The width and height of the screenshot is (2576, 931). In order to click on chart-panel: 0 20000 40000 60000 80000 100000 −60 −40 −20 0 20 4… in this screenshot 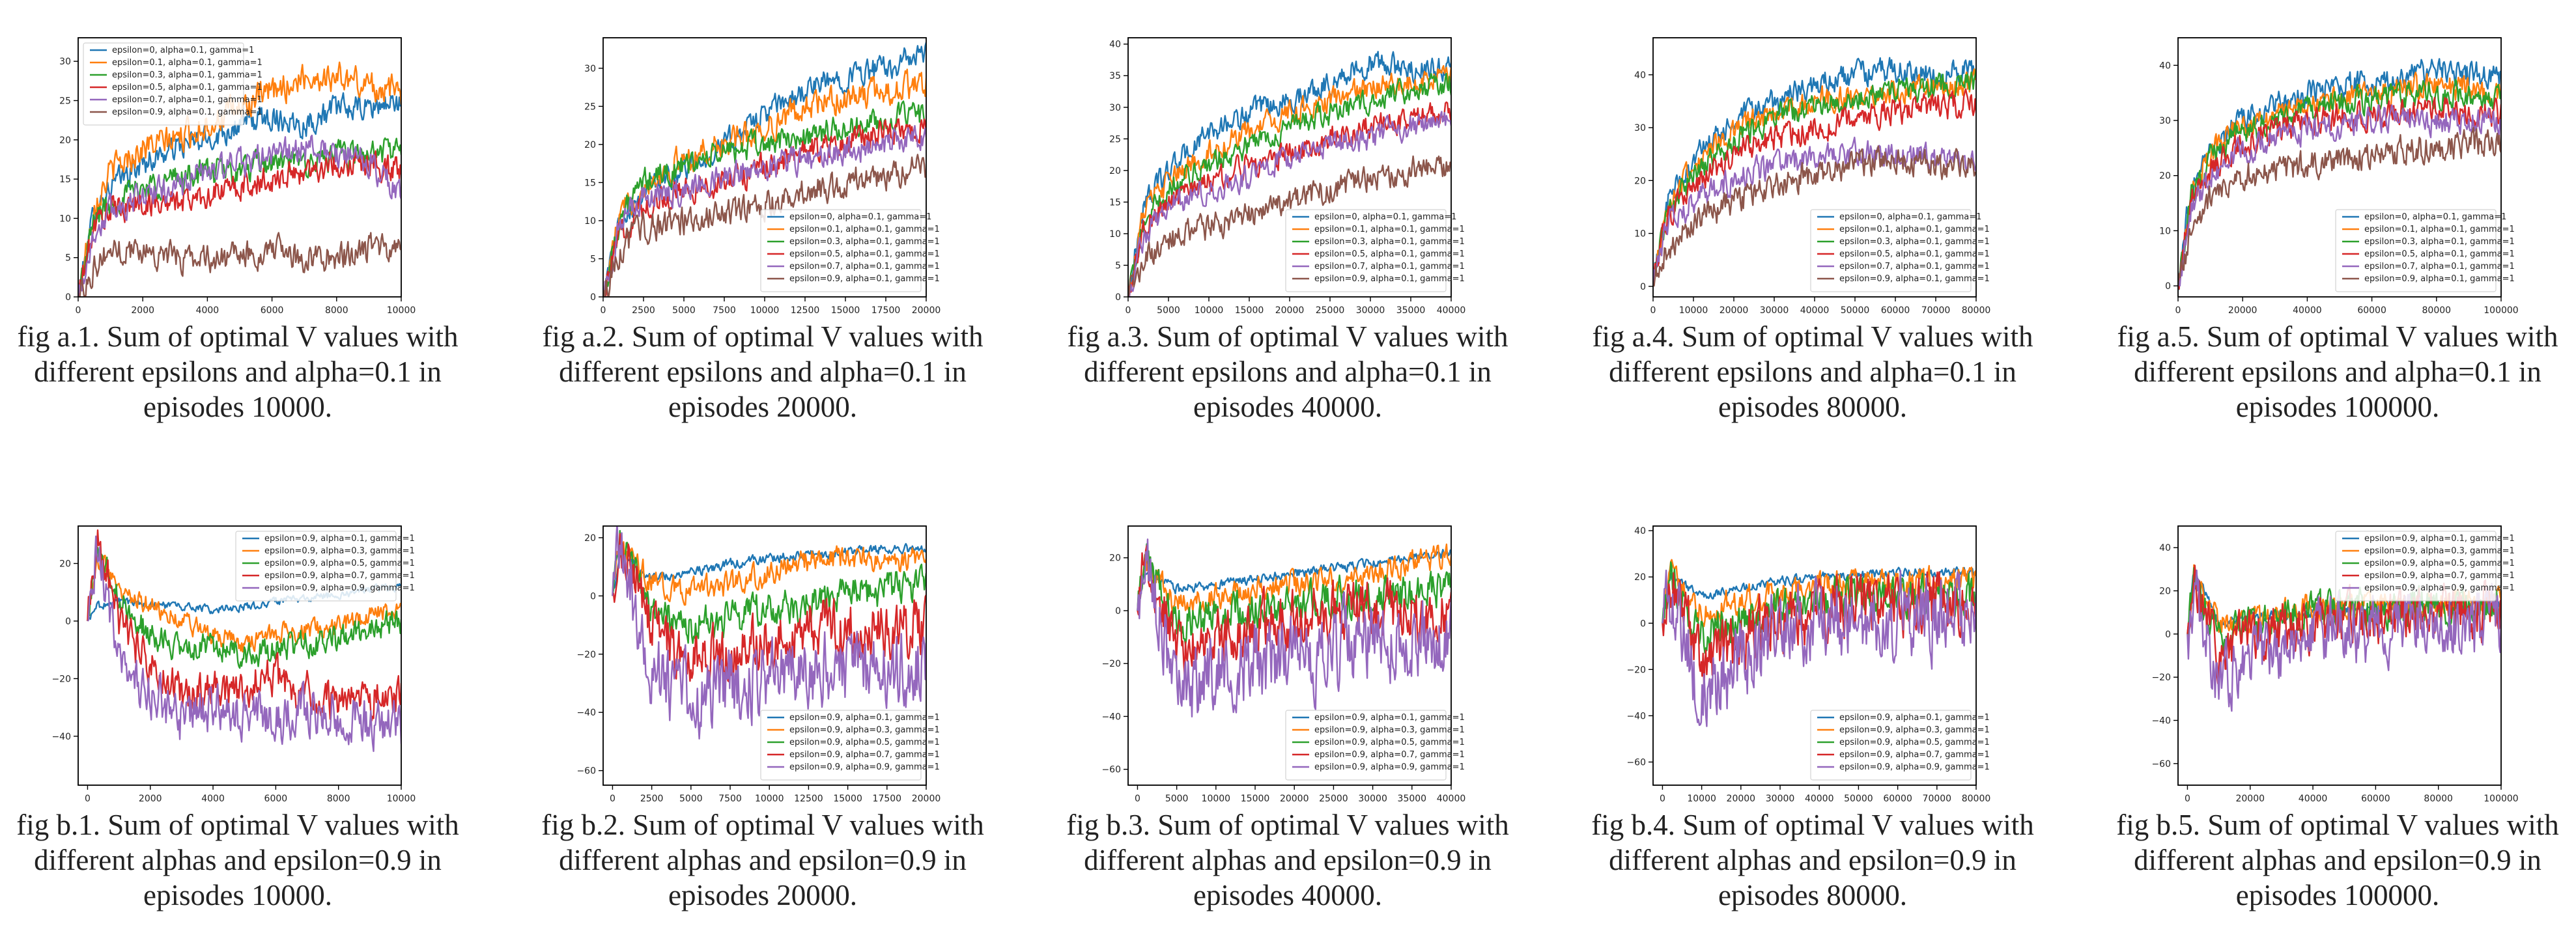, I will do `click(2338, 709)`.